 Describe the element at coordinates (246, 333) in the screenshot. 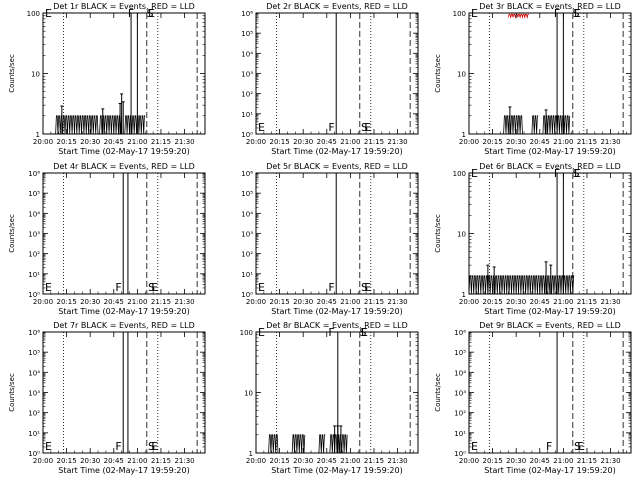

I see `y-tick-label: 100` at that location.